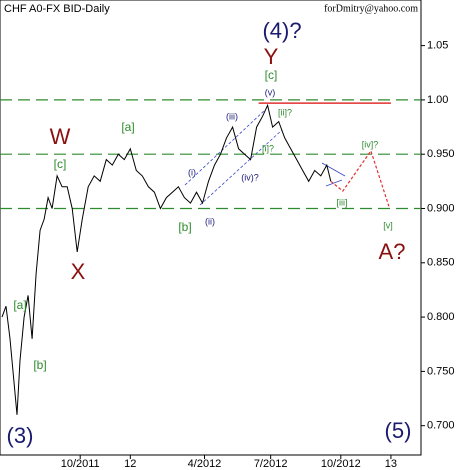  Describe the element at coordinates (441, 371) in the screenshot. I see `y-tick-label: 0.750` at that location.